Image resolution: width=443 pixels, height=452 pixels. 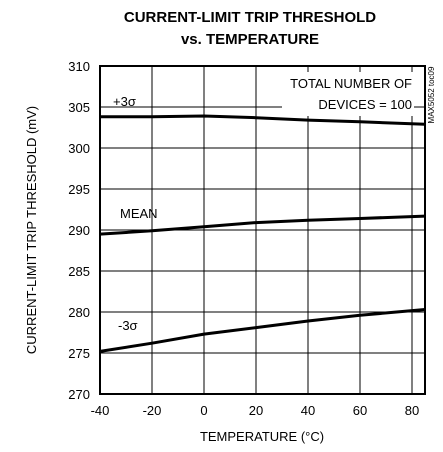 I want to click on y-tick-label: 300, so click(x=79, y=148).